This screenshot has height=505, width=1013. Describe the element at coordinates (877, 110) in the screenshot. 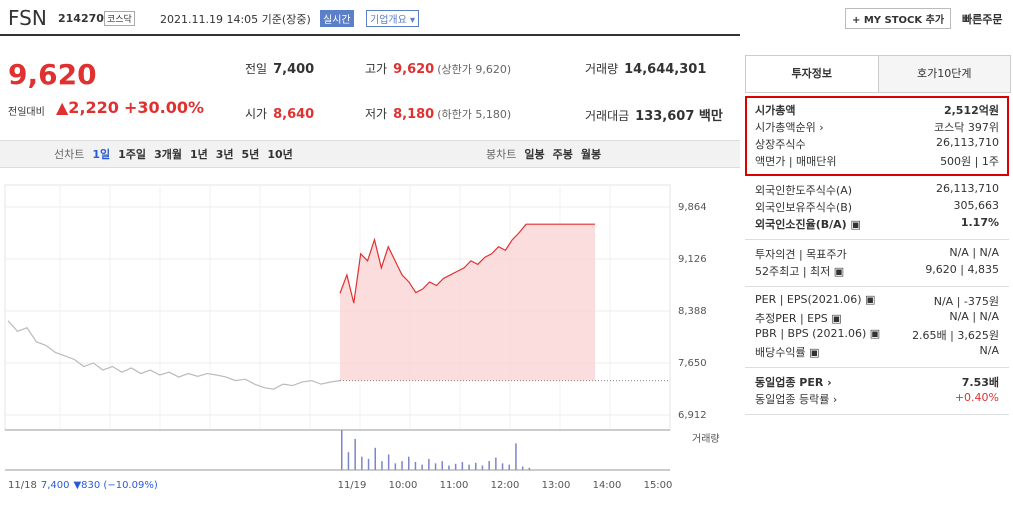

I see `info-row: 시가총액 2,512억원` at that location.